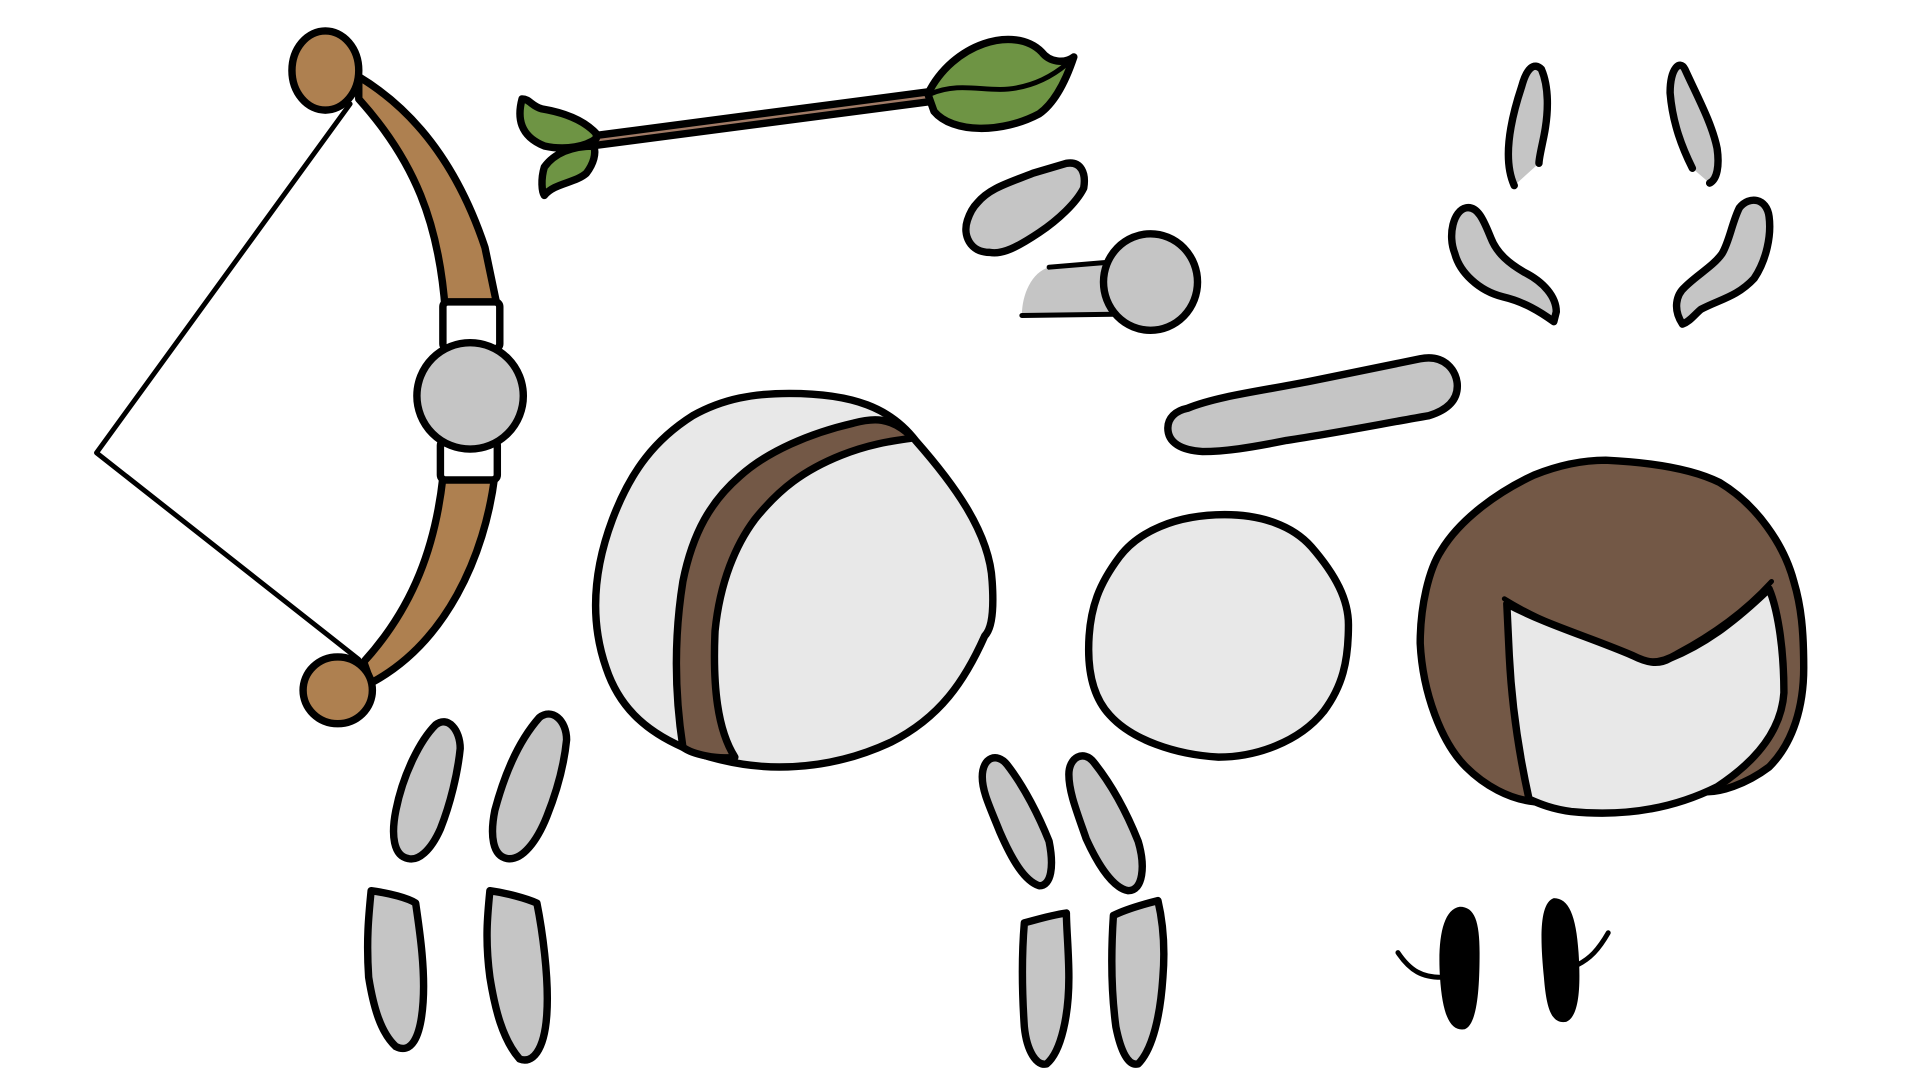 This screenshot has width=1920, height=1080. I want to click on arrow-fletch-bottom, so click(568, 171).